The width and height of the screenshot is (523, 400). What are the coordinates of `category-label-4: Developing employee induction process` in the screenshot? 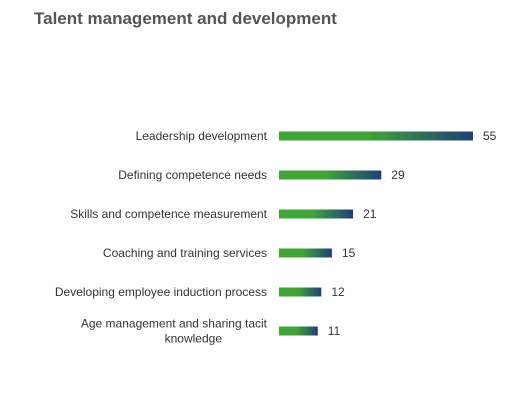 It's located at (161, 292).